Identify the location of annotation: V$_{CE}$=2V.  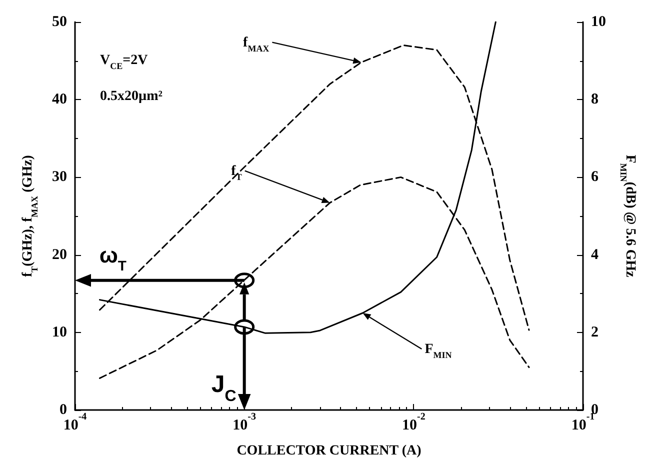
(124, 62).